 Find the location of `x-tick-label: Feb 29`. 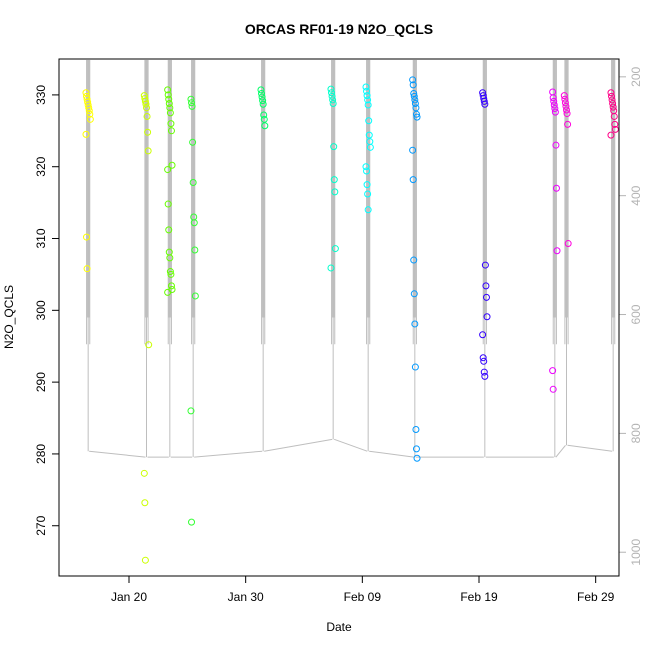

x-tick-label: Feb 29 is located at coordinates (596, 597).